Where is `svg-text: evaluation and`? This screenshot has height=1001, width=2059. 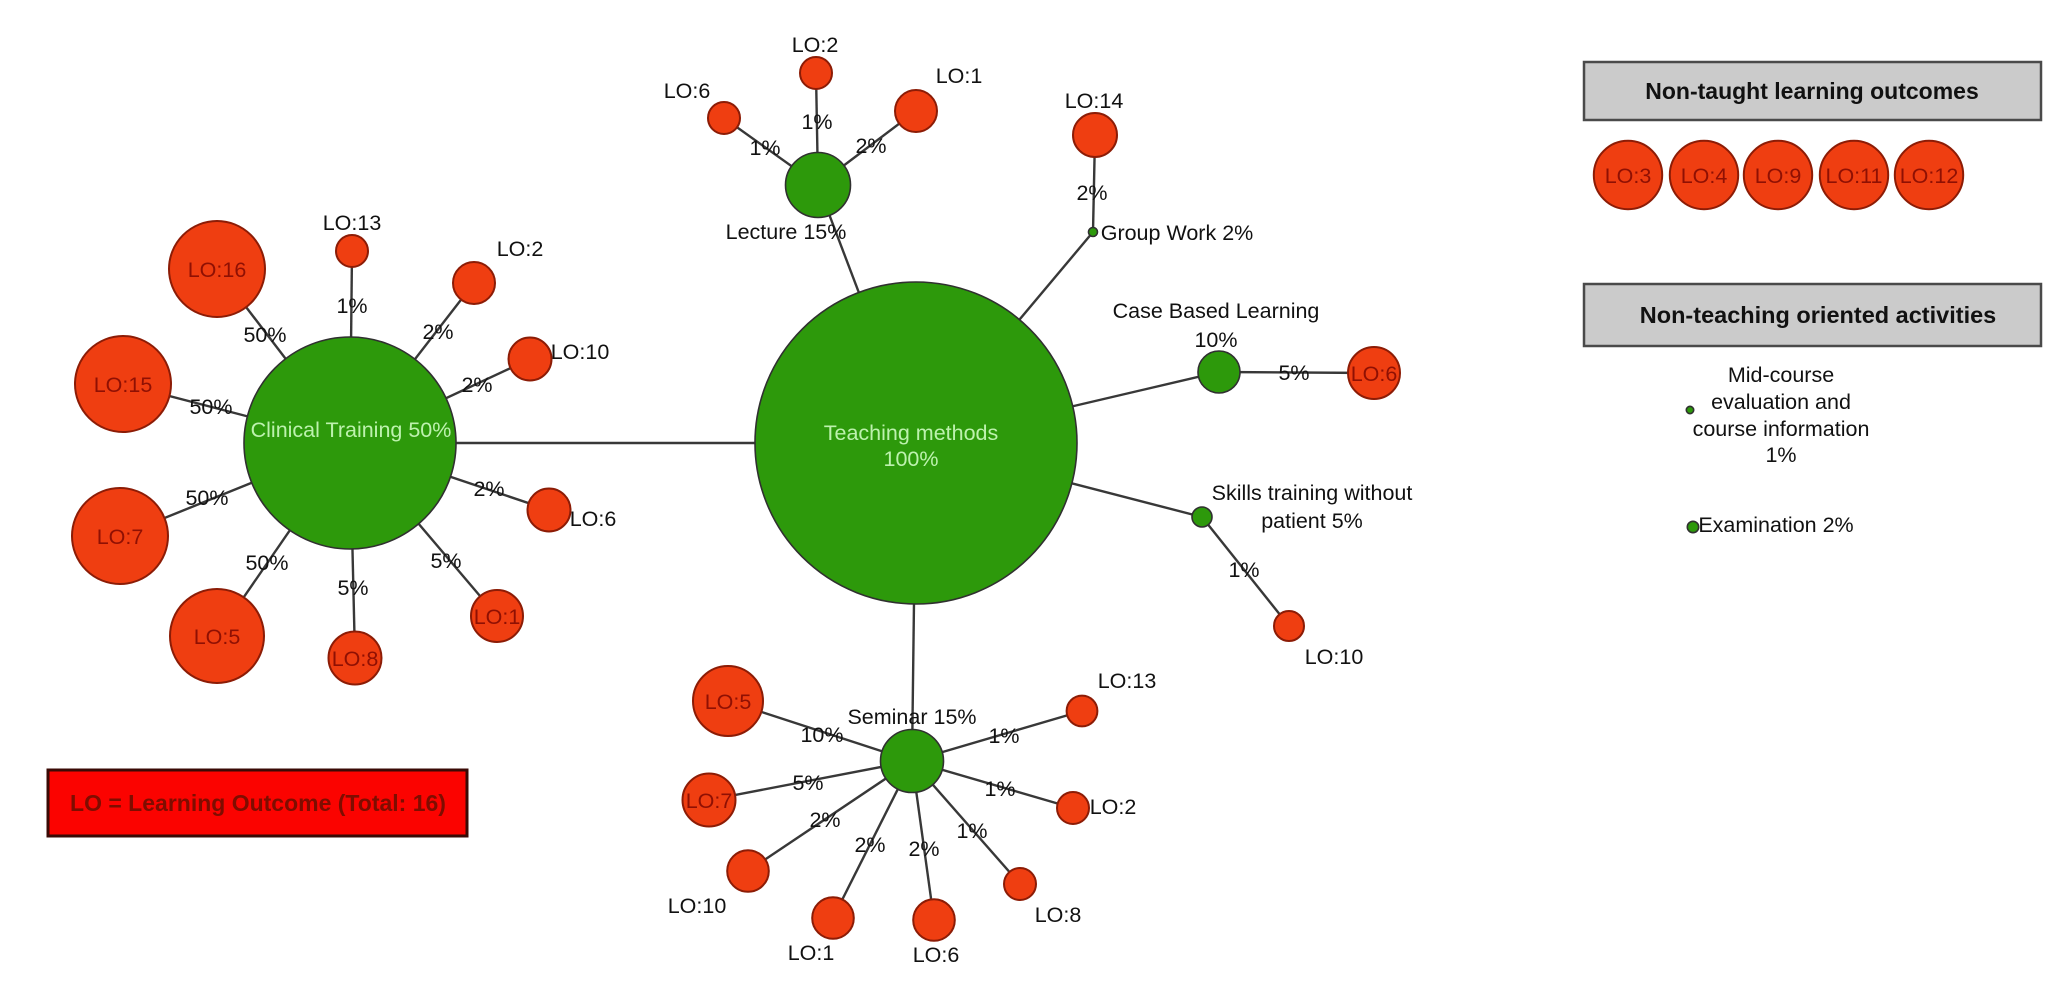
svg-text: evaluation and is located at coordinates (1781, 402).